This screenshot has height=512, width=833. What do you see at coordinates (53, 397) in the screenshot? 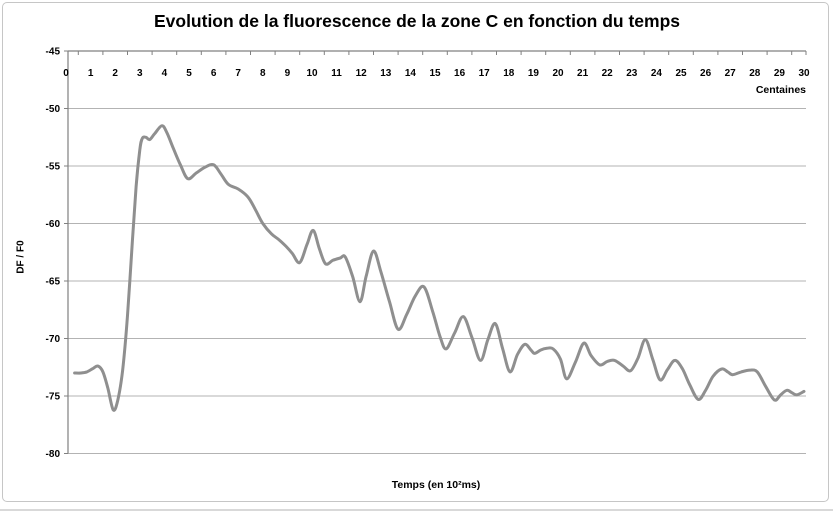
I see `y-tick-label: -75` at bounding box center [53, 397].